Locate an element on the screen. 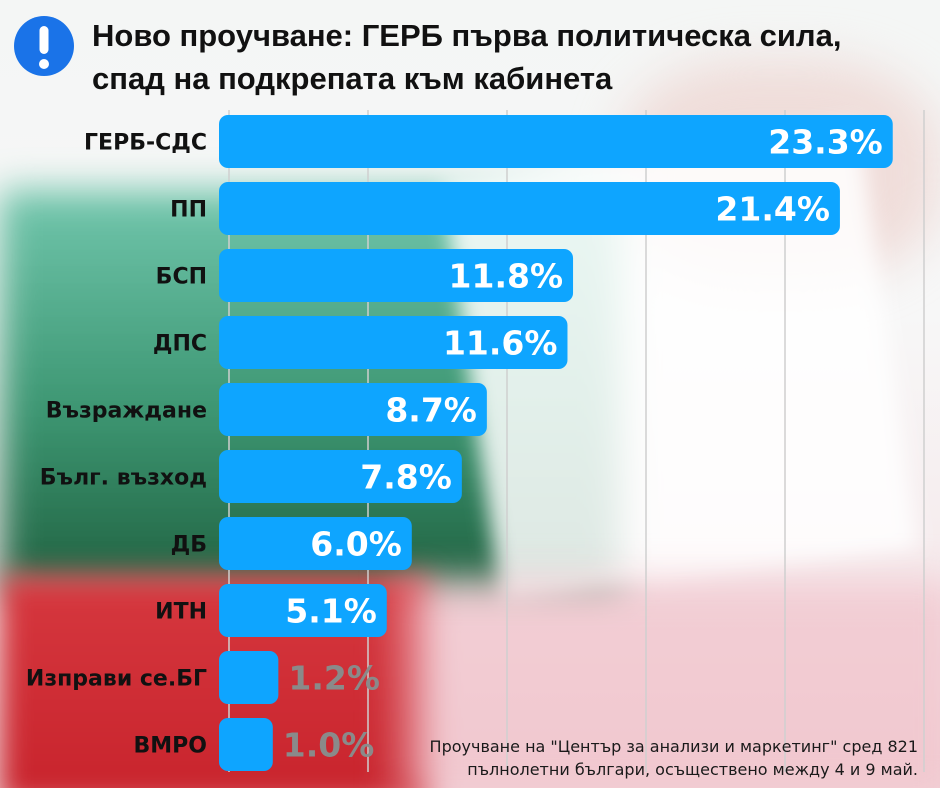 The image size is (940, 788). category-label: ИТН is located at coordinates (181, 612).